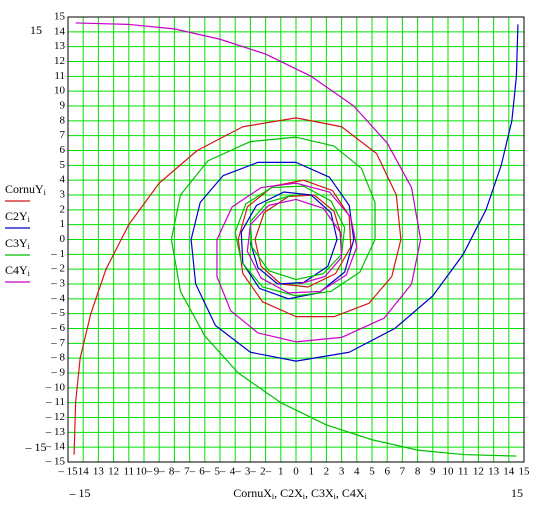 The width and height of the screenshot is (550, 510). What do you see at coordinates (57, 269) in the screenshot?
I see `y-tick-label: – 2` at bounding box center [57, 269].